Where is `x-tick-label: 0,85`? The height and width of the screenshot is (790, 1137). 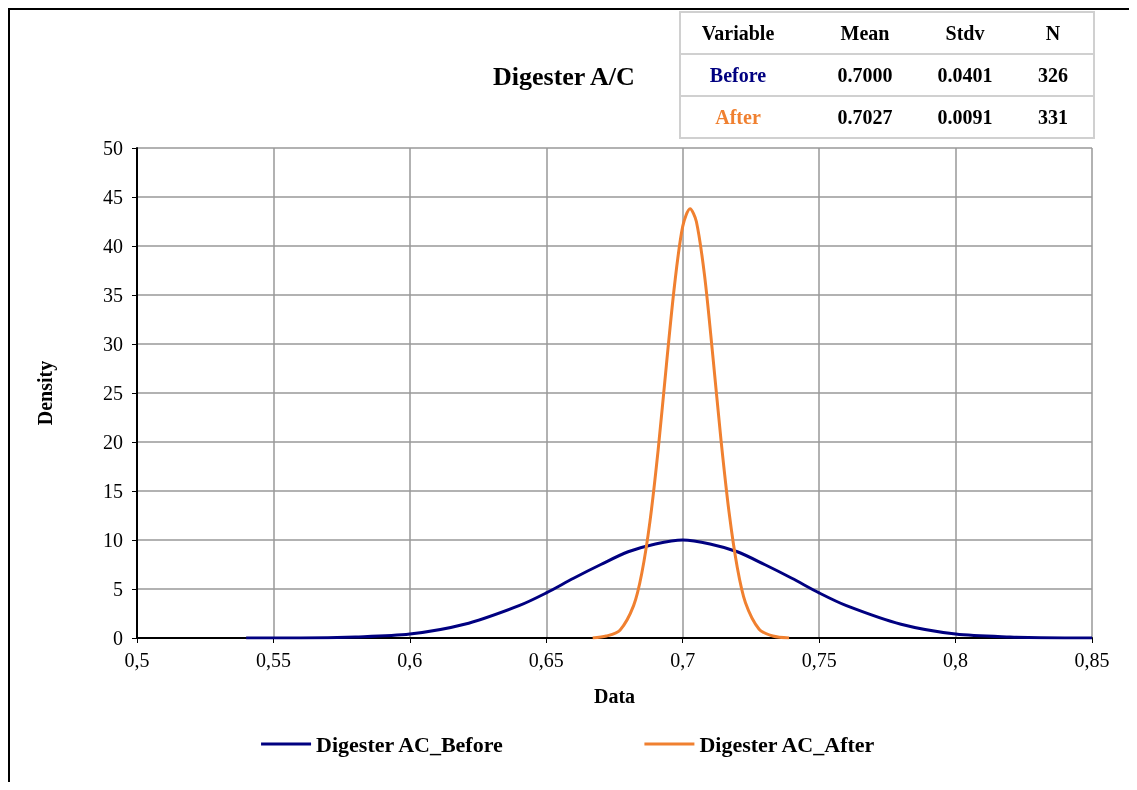 x-tick-label: 0,85 is located at coordinates (1092, 660).